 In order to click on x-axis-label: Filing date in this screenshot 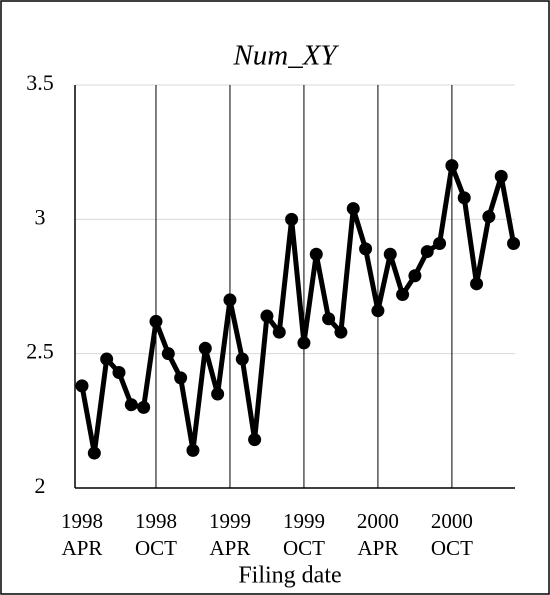, I will do `click(289, 576)`.